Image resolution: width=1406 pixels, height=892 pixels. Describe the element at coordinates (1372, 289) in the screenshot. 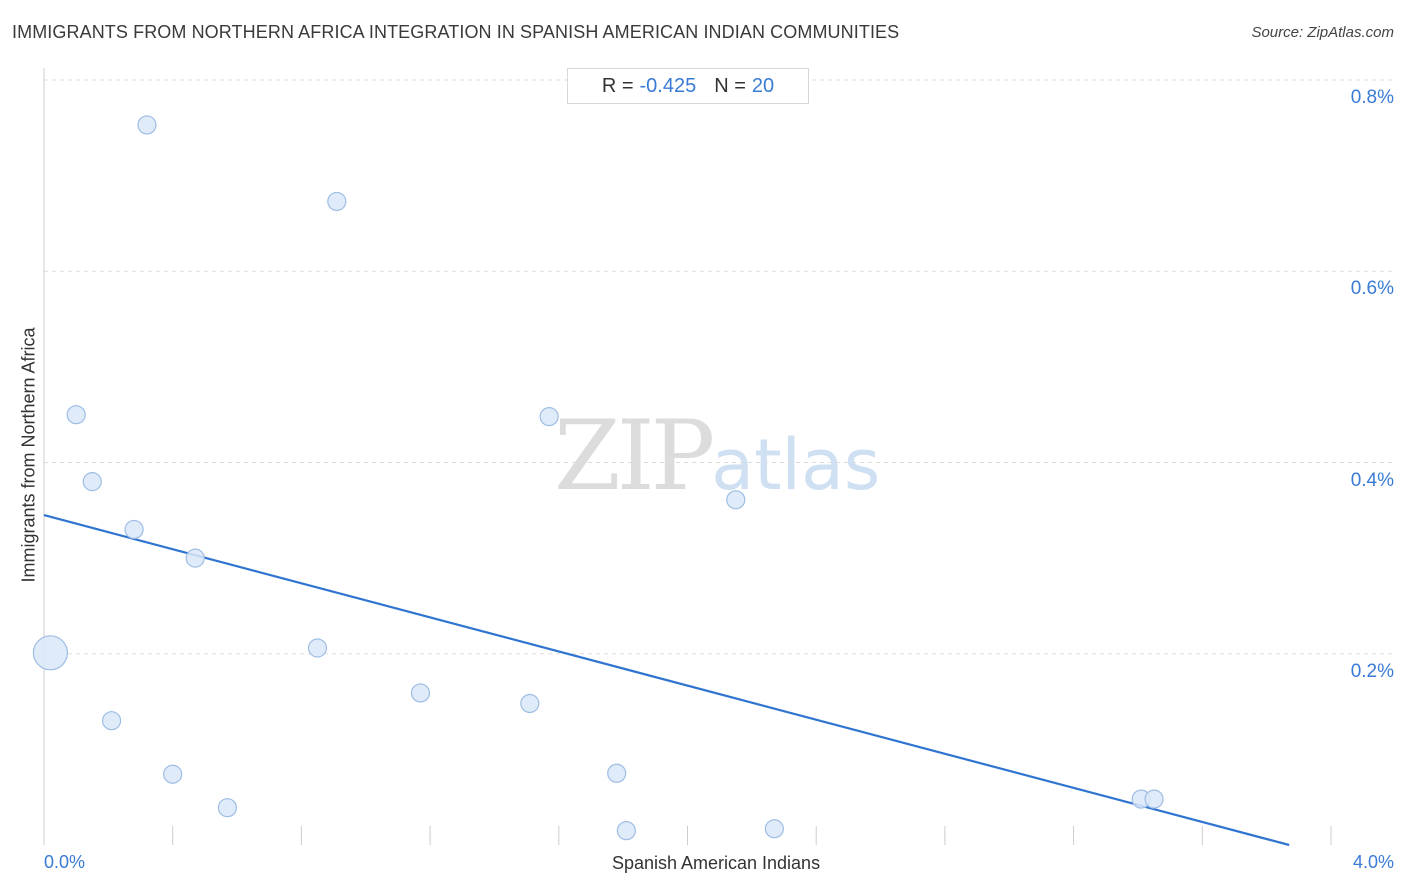

I see `y-tick-label-2: 0.6%` at that location.